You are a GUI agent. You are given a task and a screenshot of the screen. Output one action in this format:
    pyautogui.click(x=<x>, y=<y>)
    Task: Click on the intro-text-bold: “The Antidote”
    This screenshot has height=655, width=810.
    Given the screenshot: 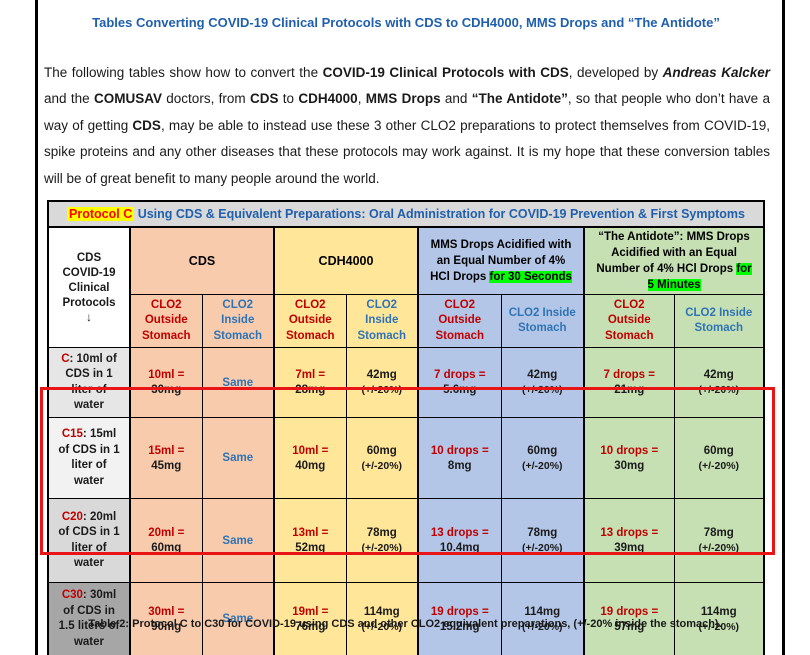 What is the action you would take?
    pyautogui.click(x=519, y=98)
    